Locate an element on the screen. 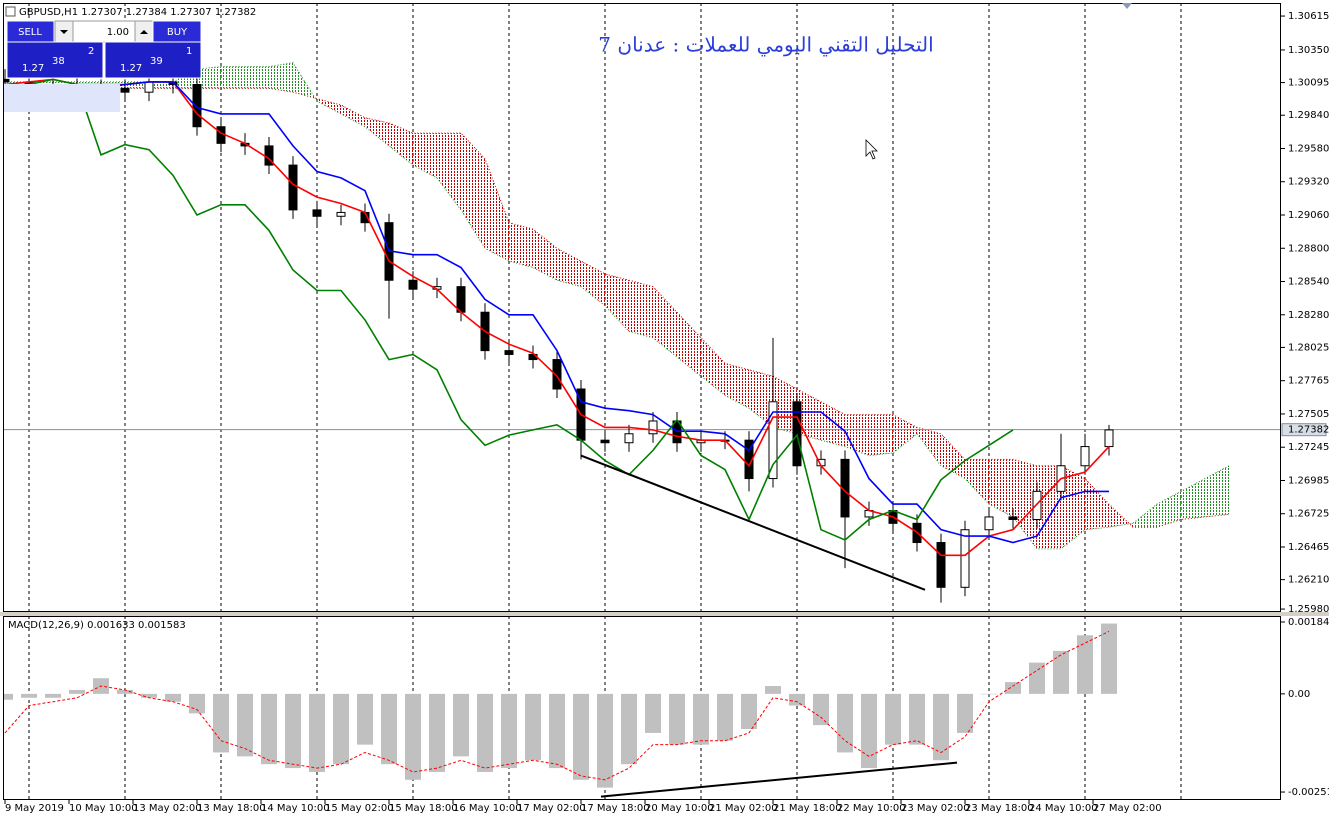  lot-down-arrow is located at coordinates (64, 32).